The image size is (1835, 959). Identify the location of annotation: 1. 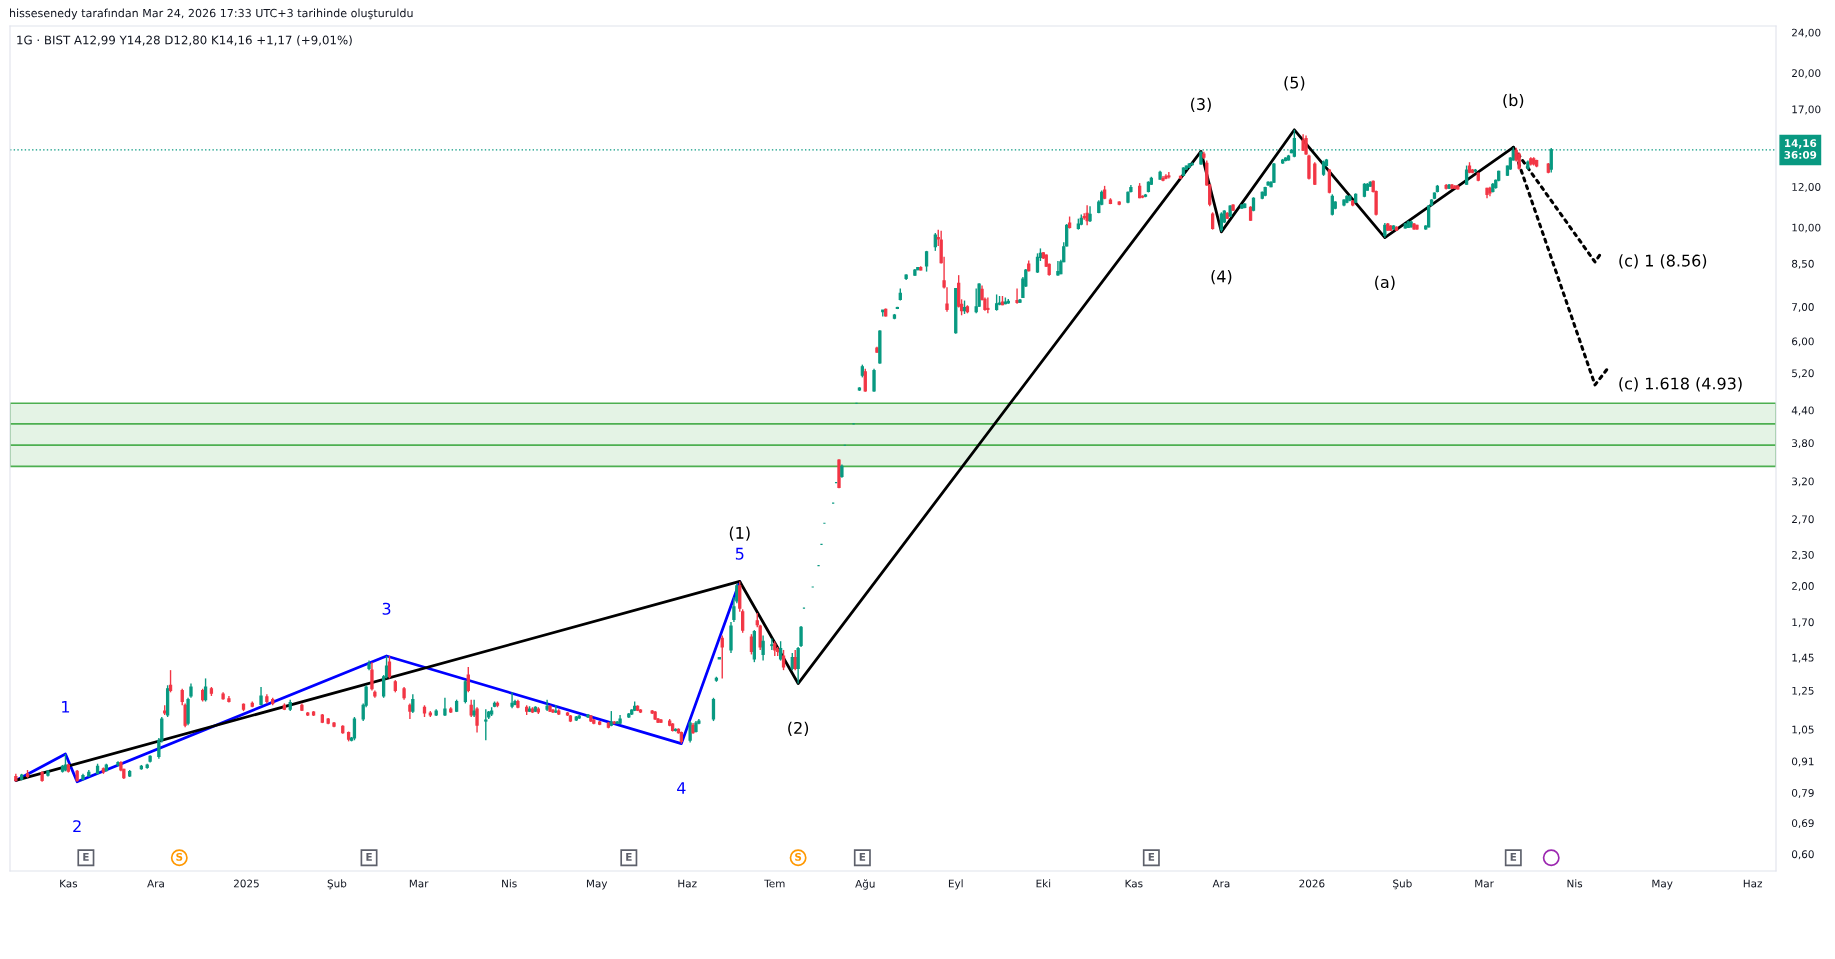
(66, 706).